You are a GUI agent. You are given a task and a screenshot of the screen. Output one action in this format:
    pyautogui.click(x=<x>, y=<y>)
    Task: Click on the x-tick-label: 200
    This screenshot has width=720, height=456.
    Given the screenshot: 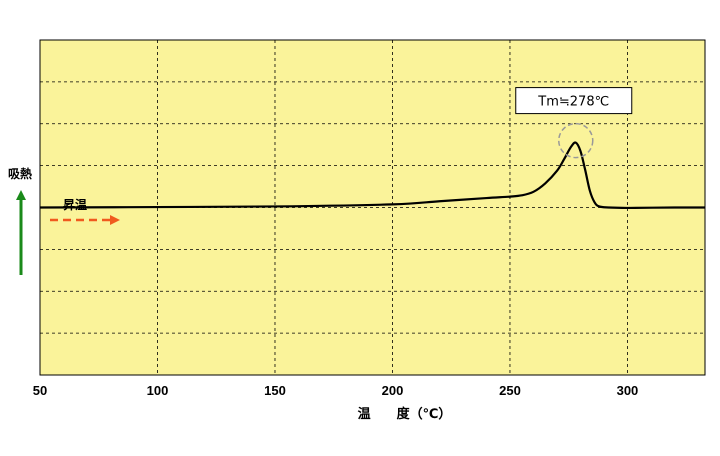 What is the action you would take?
    pyautogui.click(x=393, y=390)
    